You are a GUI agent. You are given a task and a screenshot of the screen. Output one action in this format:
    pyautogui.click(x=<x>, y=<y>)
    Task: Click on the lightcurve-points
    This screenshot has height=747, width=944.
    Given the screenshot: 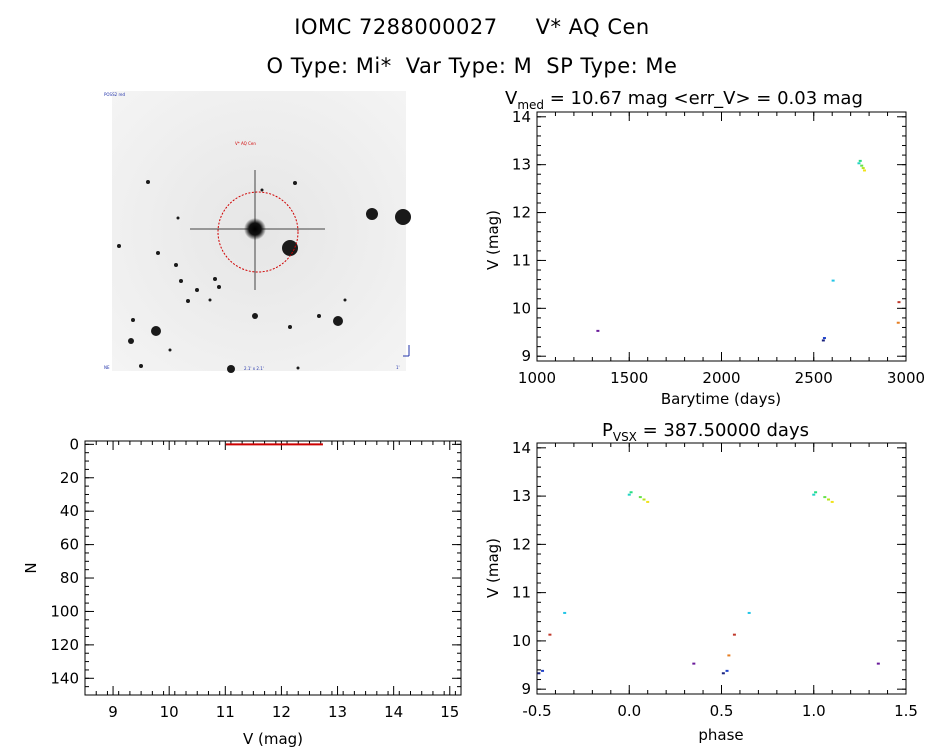 What is the action you would take?
    pyautogui.click(x=748, y=250)
    